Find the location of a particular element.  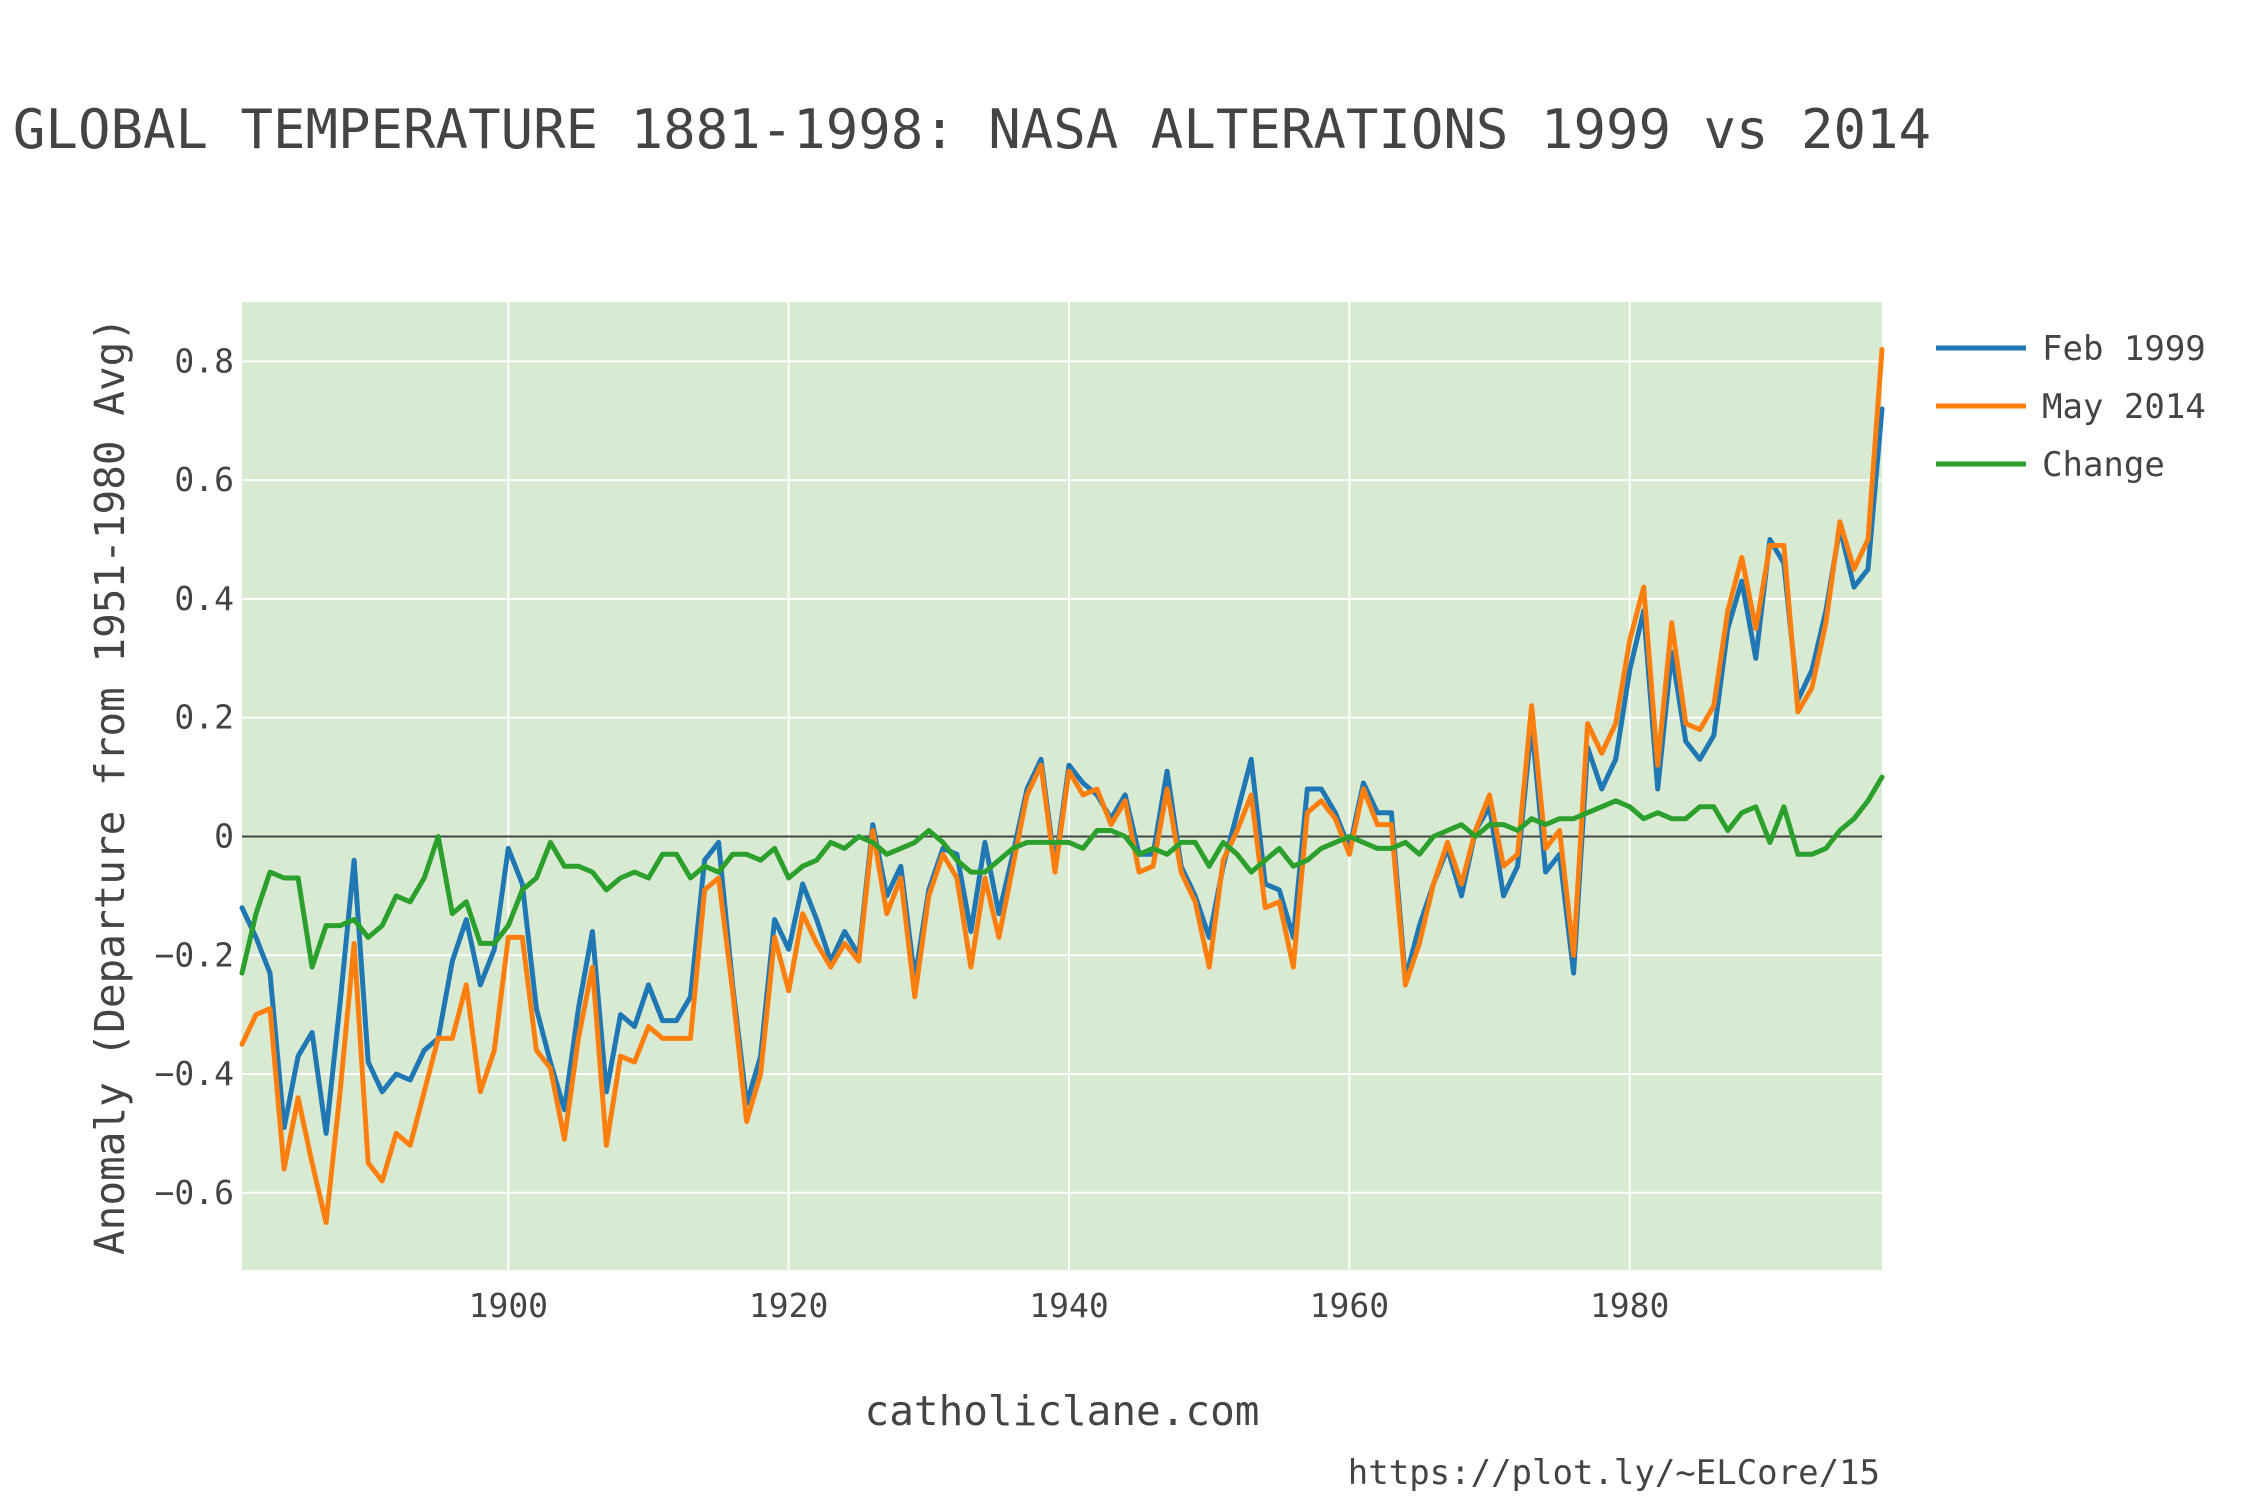

x-tick-label: 1960 is located at coordinates (1349, 1305).